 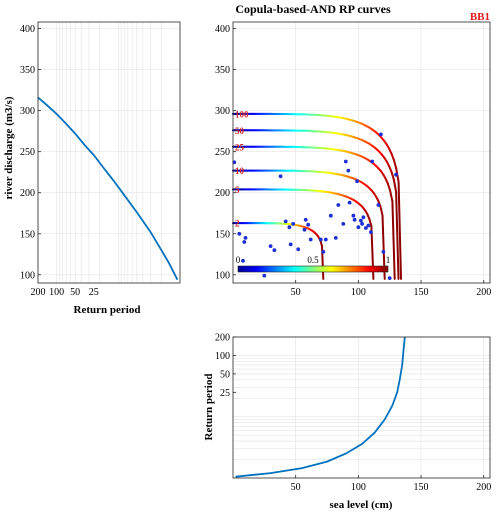 I want to click on left-x-tick-label: 50, so click(x=75, y=292).